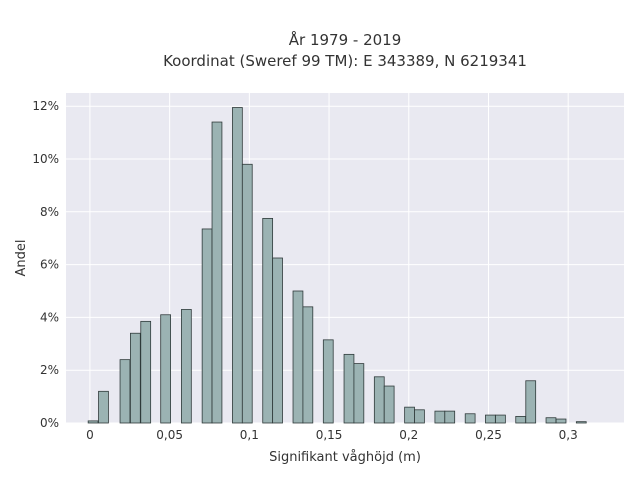  Describe the element at coordinates (49, 265) in the screenshot. I see `y-tick-label: 6%` at that location.